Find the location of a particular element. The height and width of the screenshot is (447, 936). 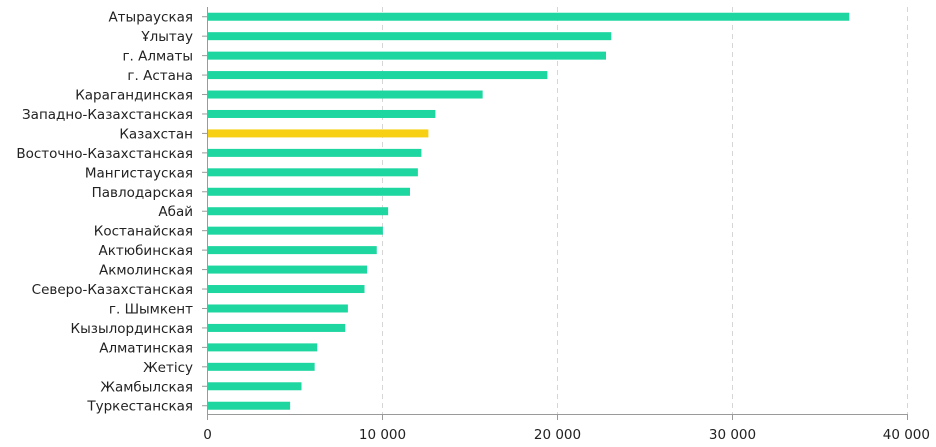

category-label-0: Атырауская is located at coordinates (150, 18).